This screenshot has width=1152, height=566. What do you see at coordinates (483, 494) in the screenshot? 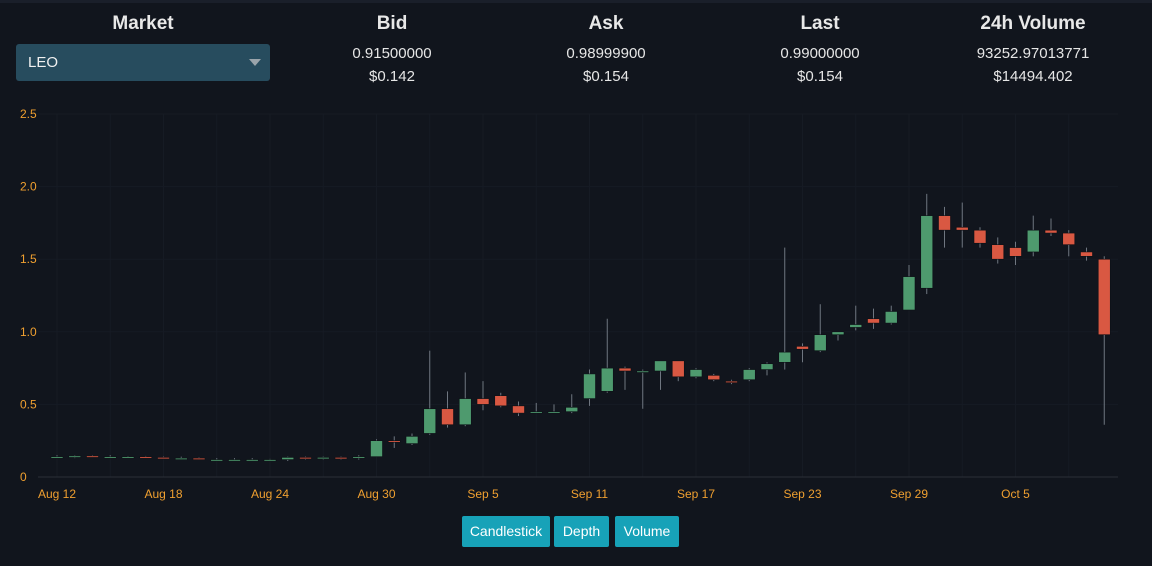
I see `x-tick-label: Sep 5` at bounding box center [483, 494].